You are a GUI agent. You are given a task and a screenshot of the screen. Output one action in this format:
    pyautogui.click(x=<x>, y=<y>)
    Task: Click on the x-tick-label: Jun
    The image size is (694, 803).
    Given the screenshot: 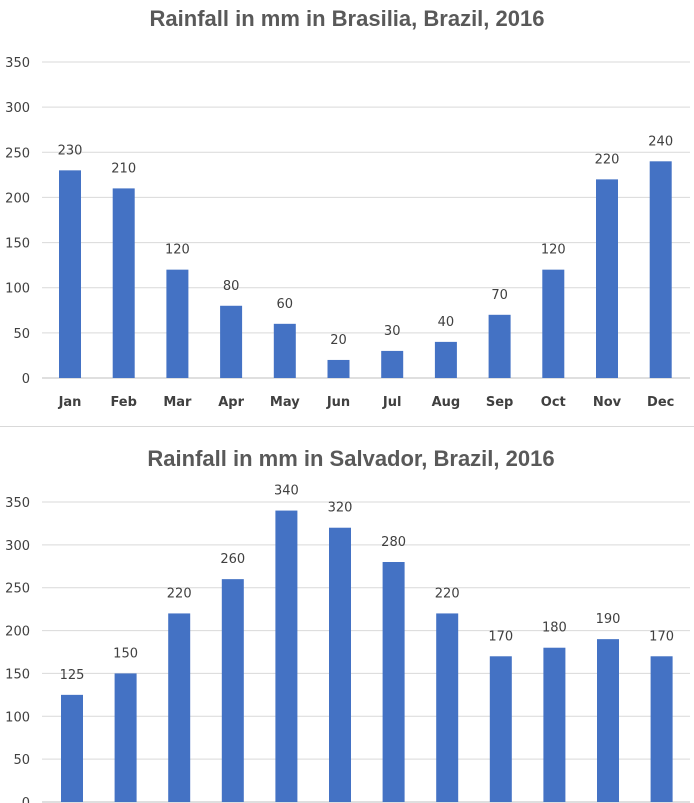 What is the action you would take?
    pyautogui.click(x=338, y=402)
    